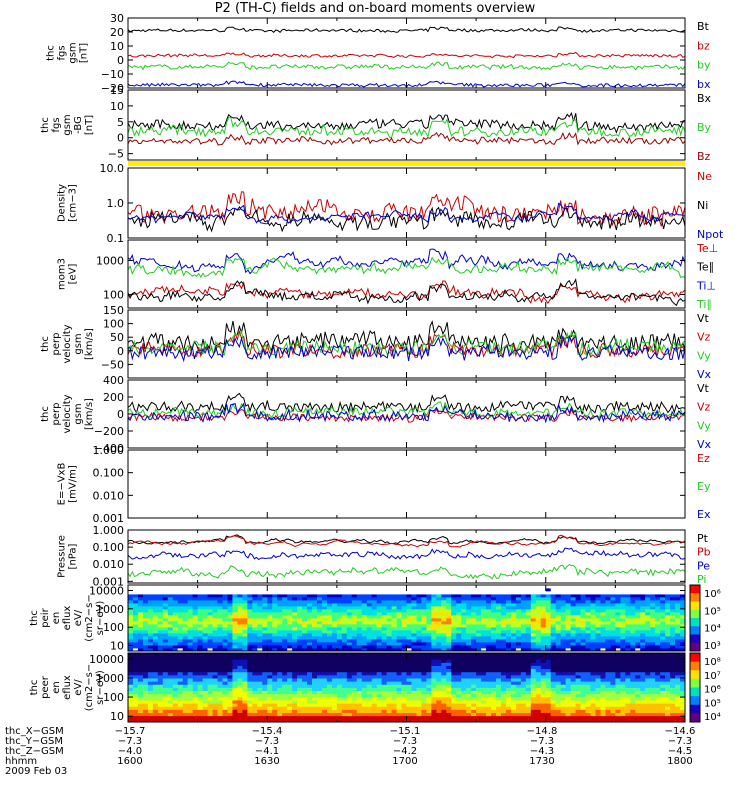  What do you see at coordinates (406, 539) in the screenshot?
I see `series-line-Pt` at bounding box center [406, 539].